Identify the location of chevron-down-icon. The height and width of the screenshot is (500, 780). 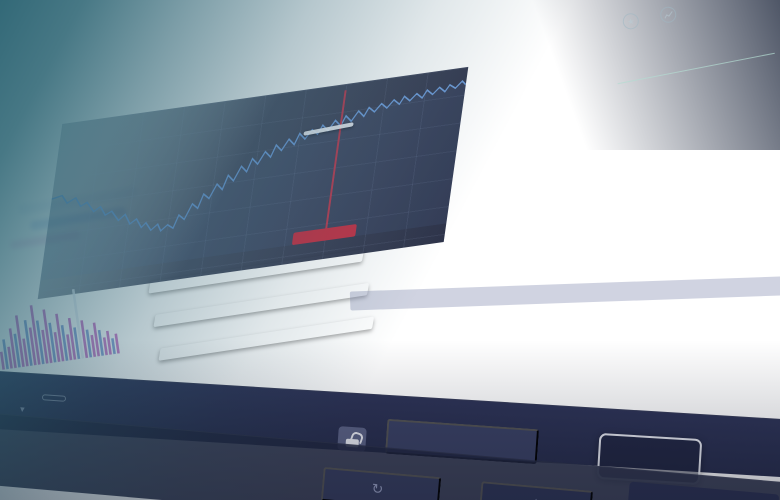
(22, 409).